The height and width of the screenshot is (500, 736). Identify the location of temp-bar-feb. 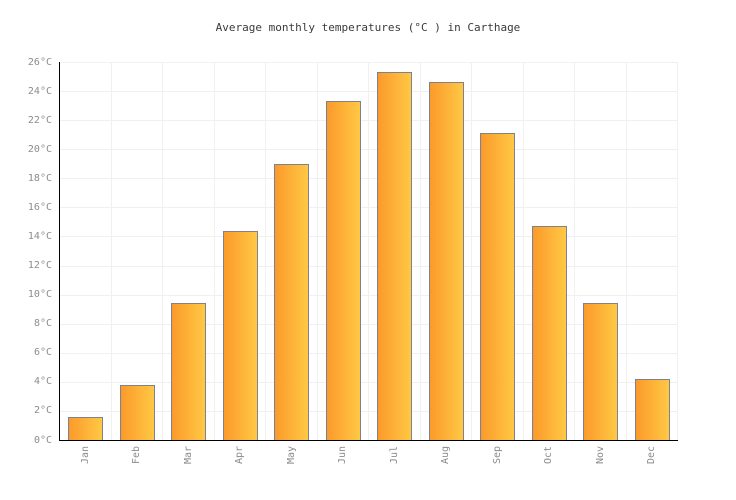
(137, 412).